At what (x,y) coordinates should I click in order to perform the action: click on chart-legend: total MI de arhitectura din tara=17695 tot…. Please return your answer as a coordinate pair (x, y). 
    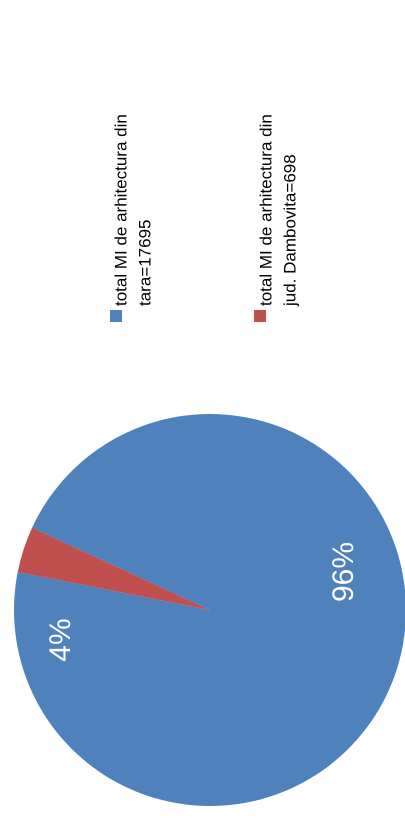
    Looking at the image, I should click on (204, 218).